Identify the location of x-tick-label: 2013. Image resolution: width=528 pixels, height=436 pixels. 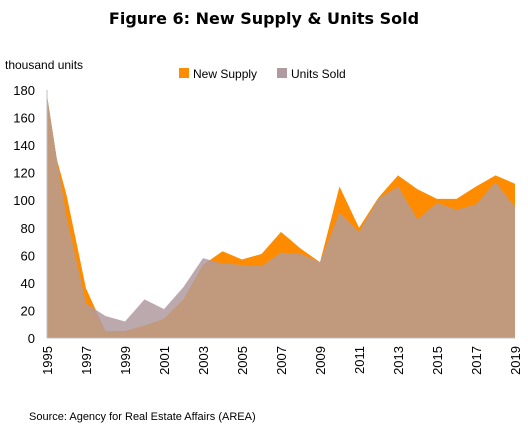
(398, 360).